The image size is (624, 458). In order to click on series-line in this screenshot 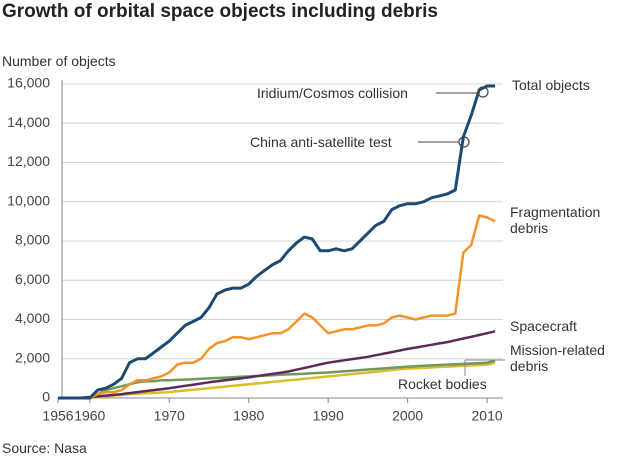, I will do `click(277, 365)`.